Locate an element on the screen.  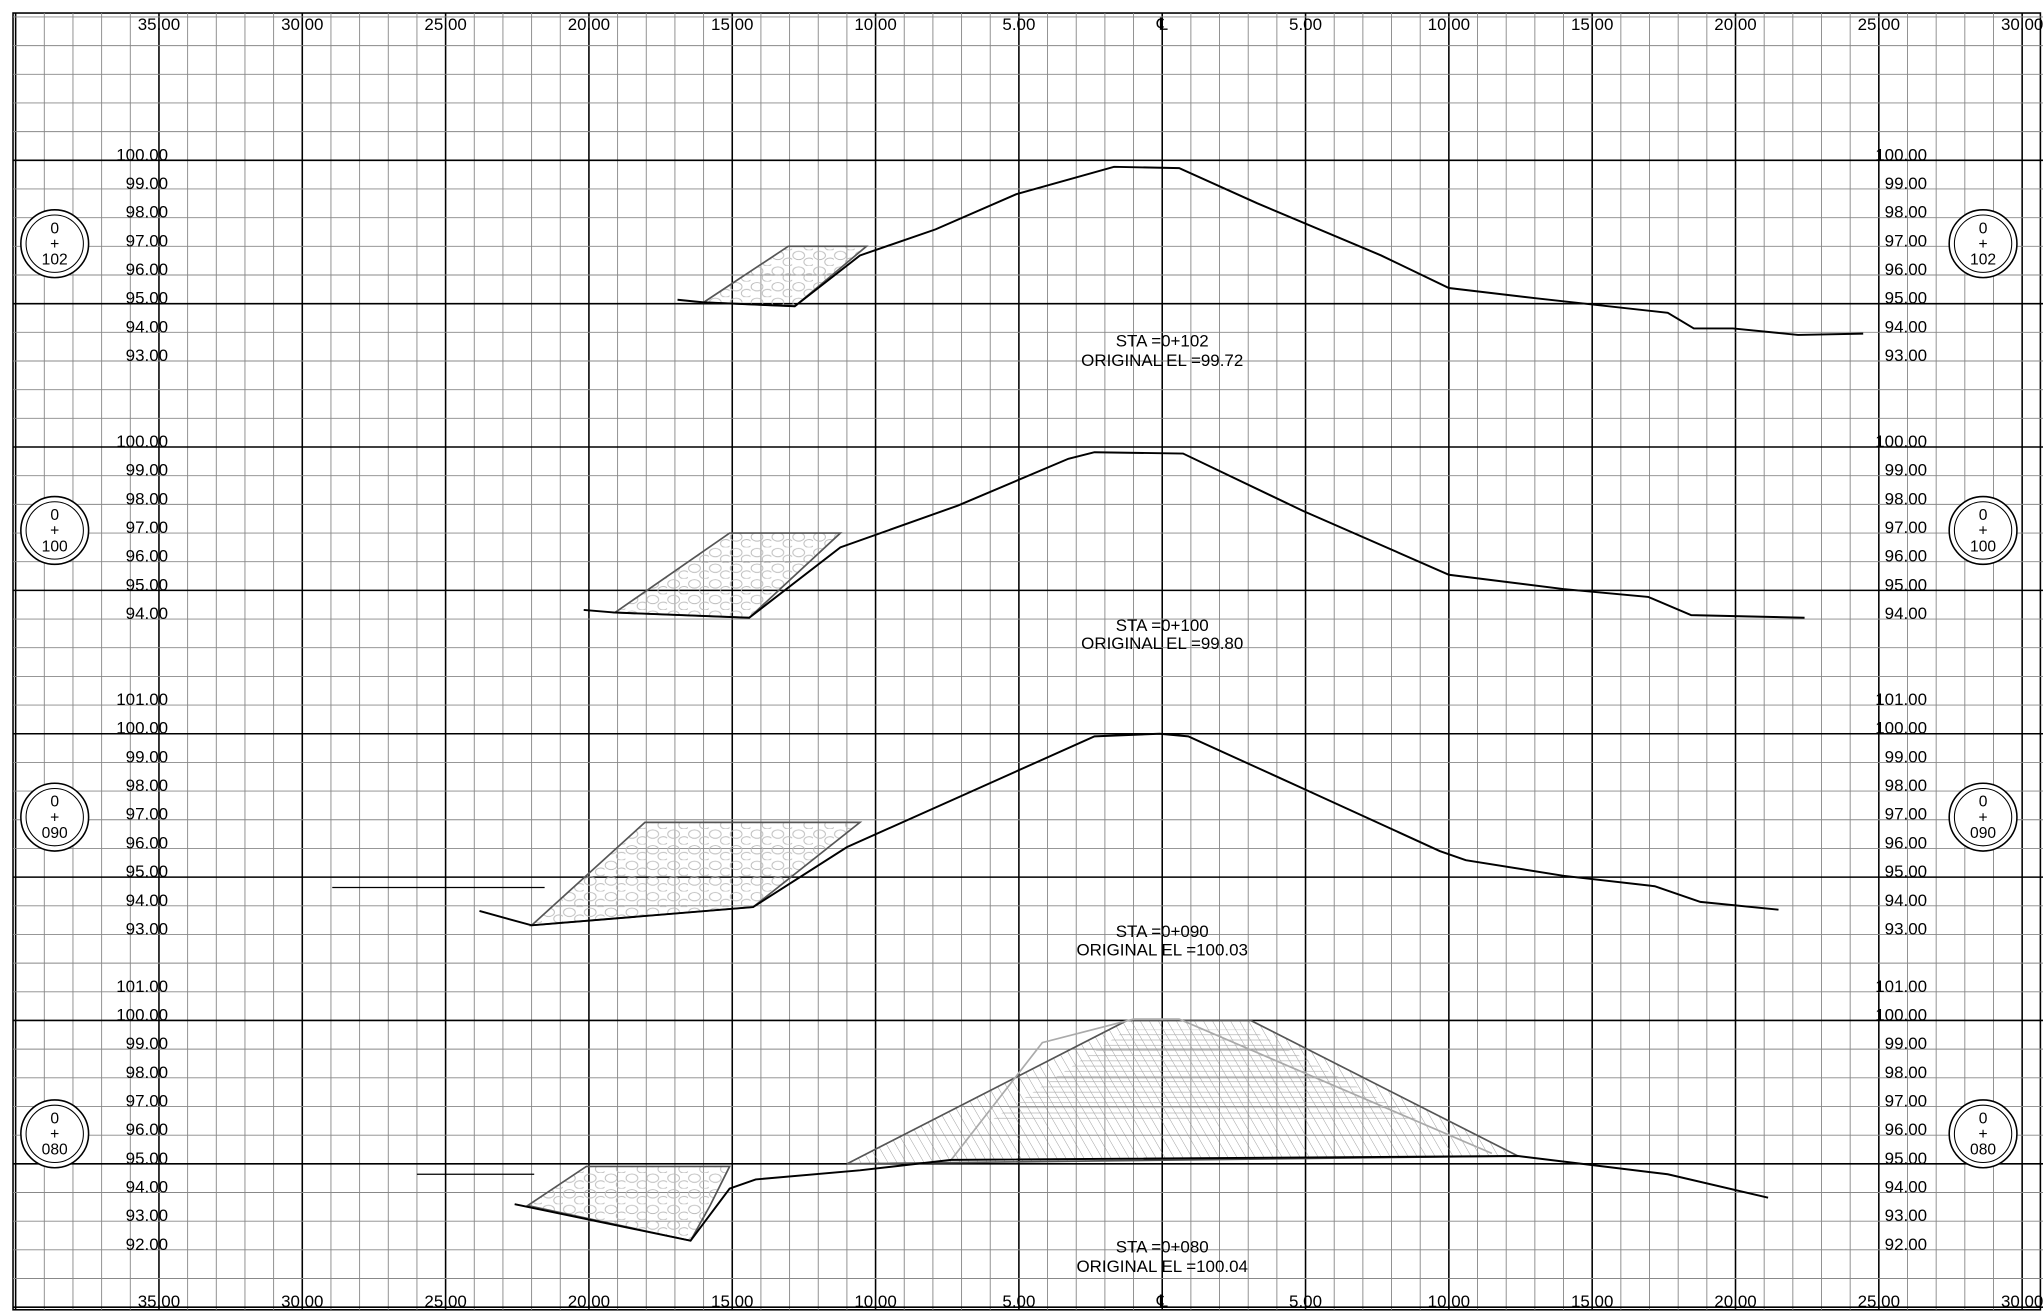
top-offset-label: 25.00 is located at coordinates (445, 24).